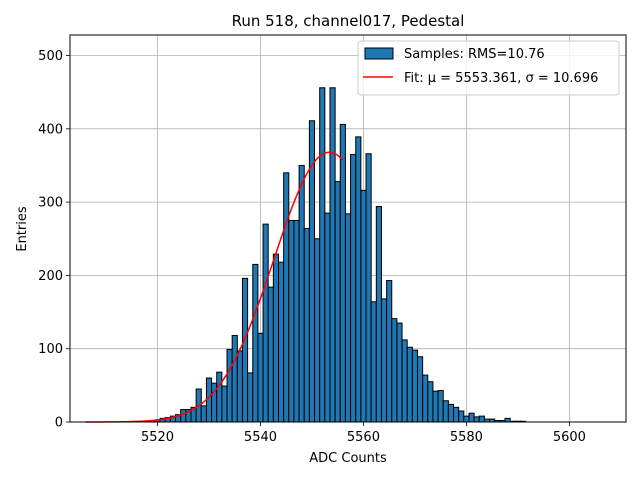 This screenshot has height=480, width=640. I want to click on legend-box, so click(488, 68).